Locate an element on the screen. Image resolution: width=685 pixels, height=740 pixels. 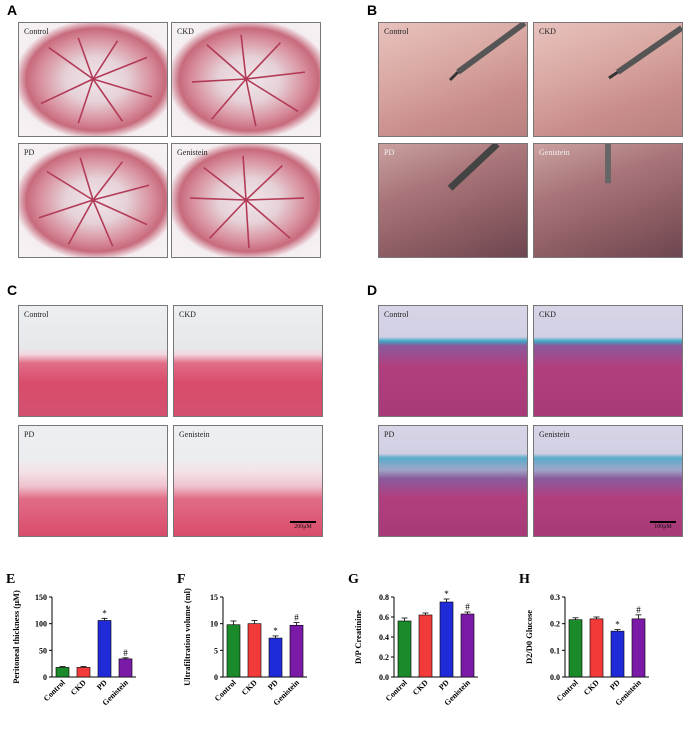
y-tick-label: 5 is located at coordinates (216, 650).